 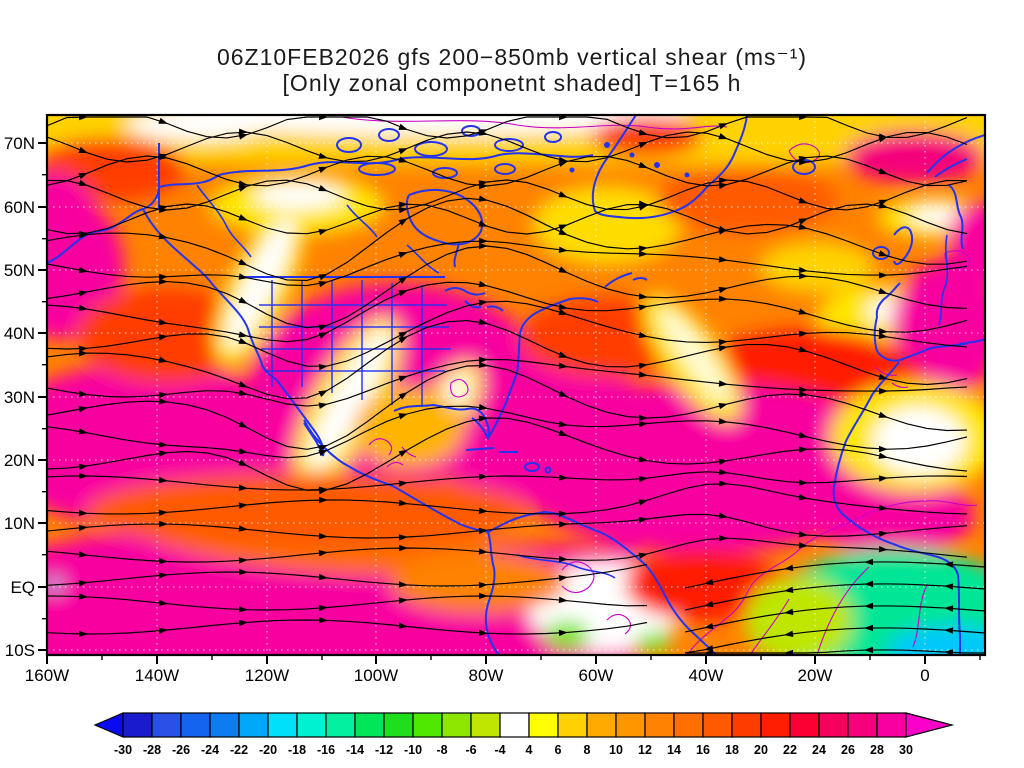 I want to click on colorbar-label: 8, so click(x=587, y=750).